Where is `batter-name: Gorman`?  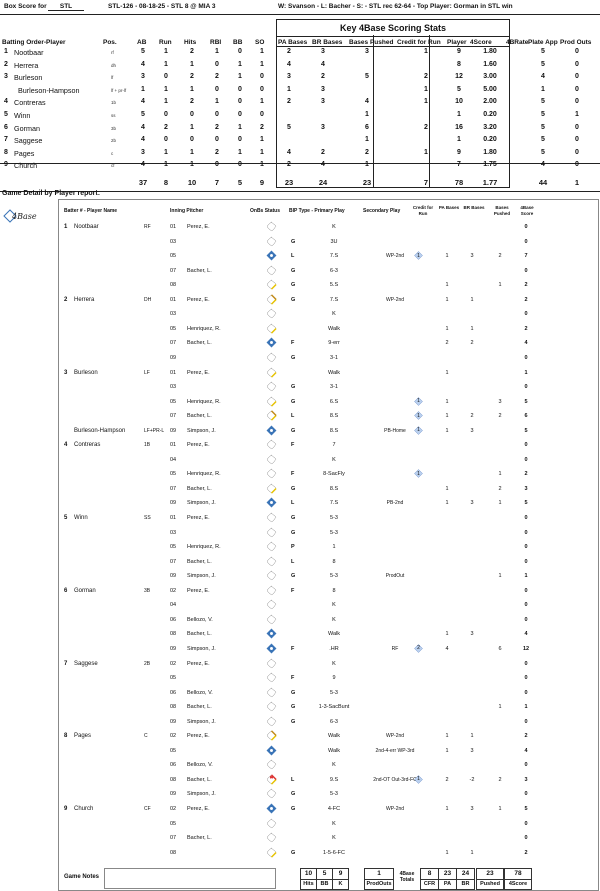
batter-name: Gorman is located at coordinates (85, 590).